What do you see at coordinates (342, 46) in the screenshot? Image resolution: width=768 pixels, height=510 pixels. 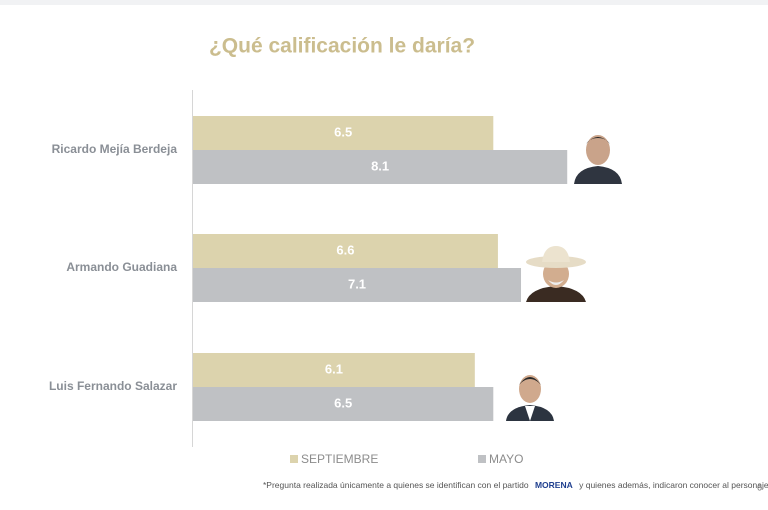 I see `chart-title: ¿Qué calificación le daría?` at bounding box center [342, 46].